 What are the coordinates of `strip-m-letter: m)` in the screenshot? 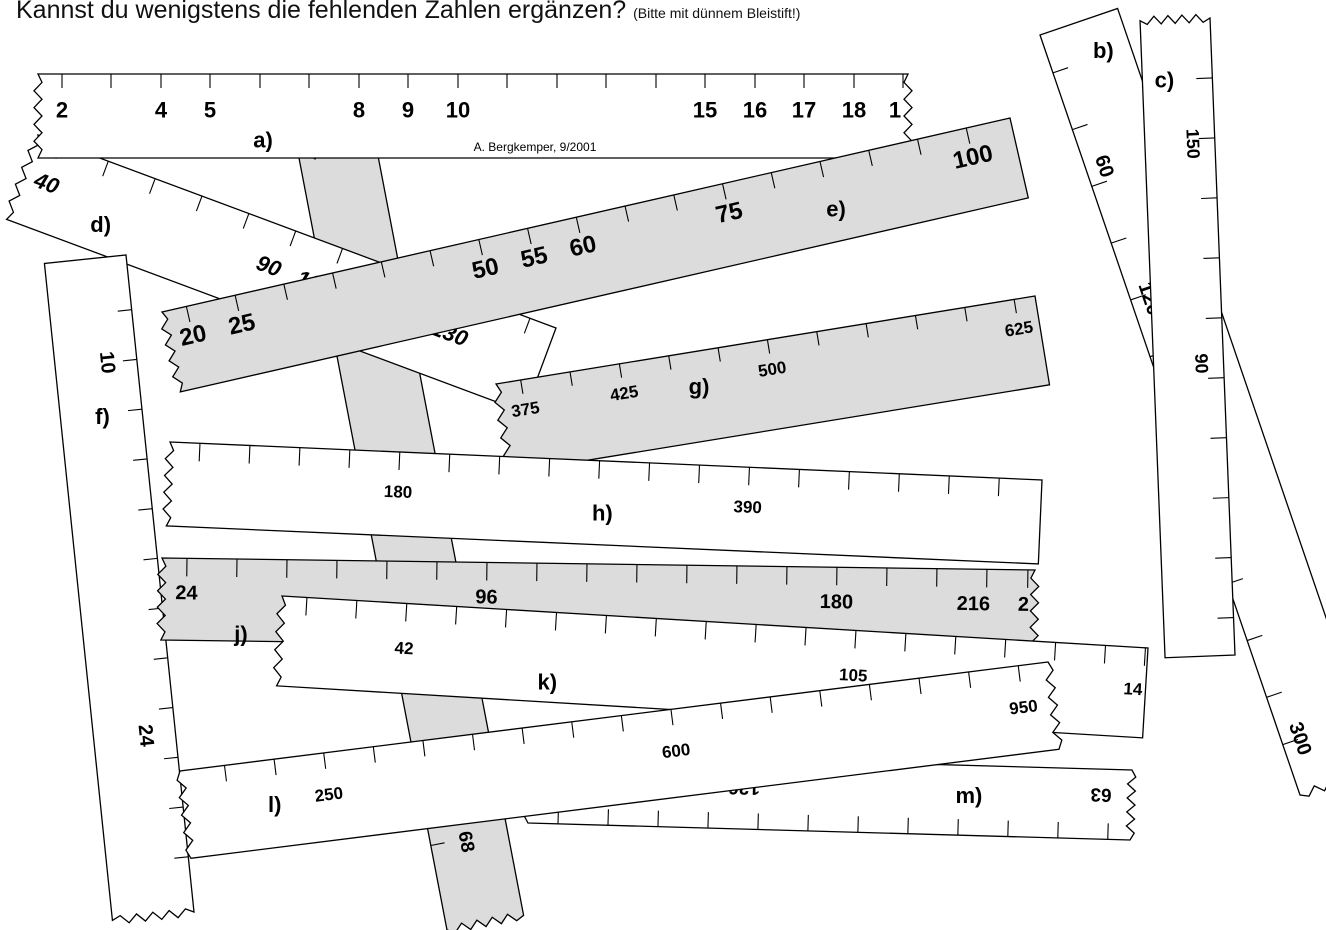 It's located at (969, 795).